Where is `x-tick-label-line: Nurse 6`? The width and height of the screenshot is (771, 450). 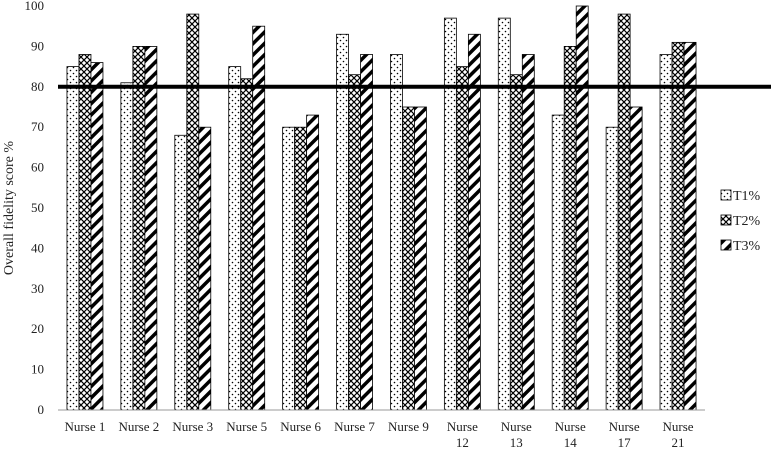 x-tick-label-line: Nurse 6 is located at coordinates (300, 426).